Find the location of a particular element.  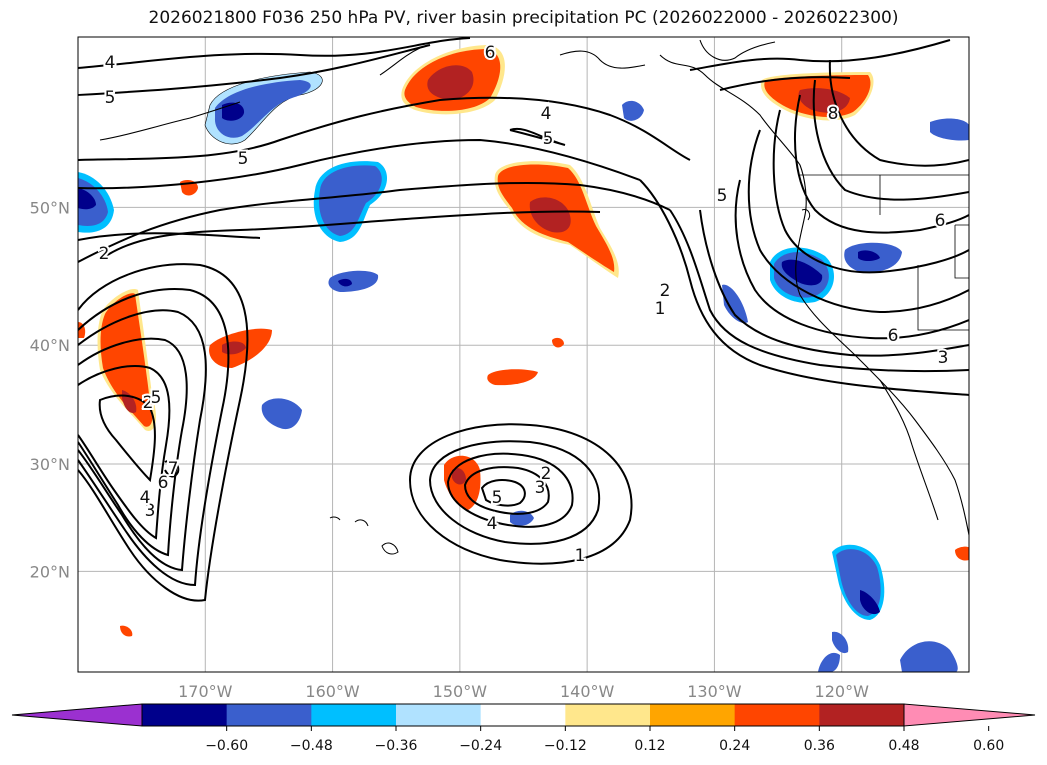

lat-tick-label: 30°N is located at coordinates (50, 464).